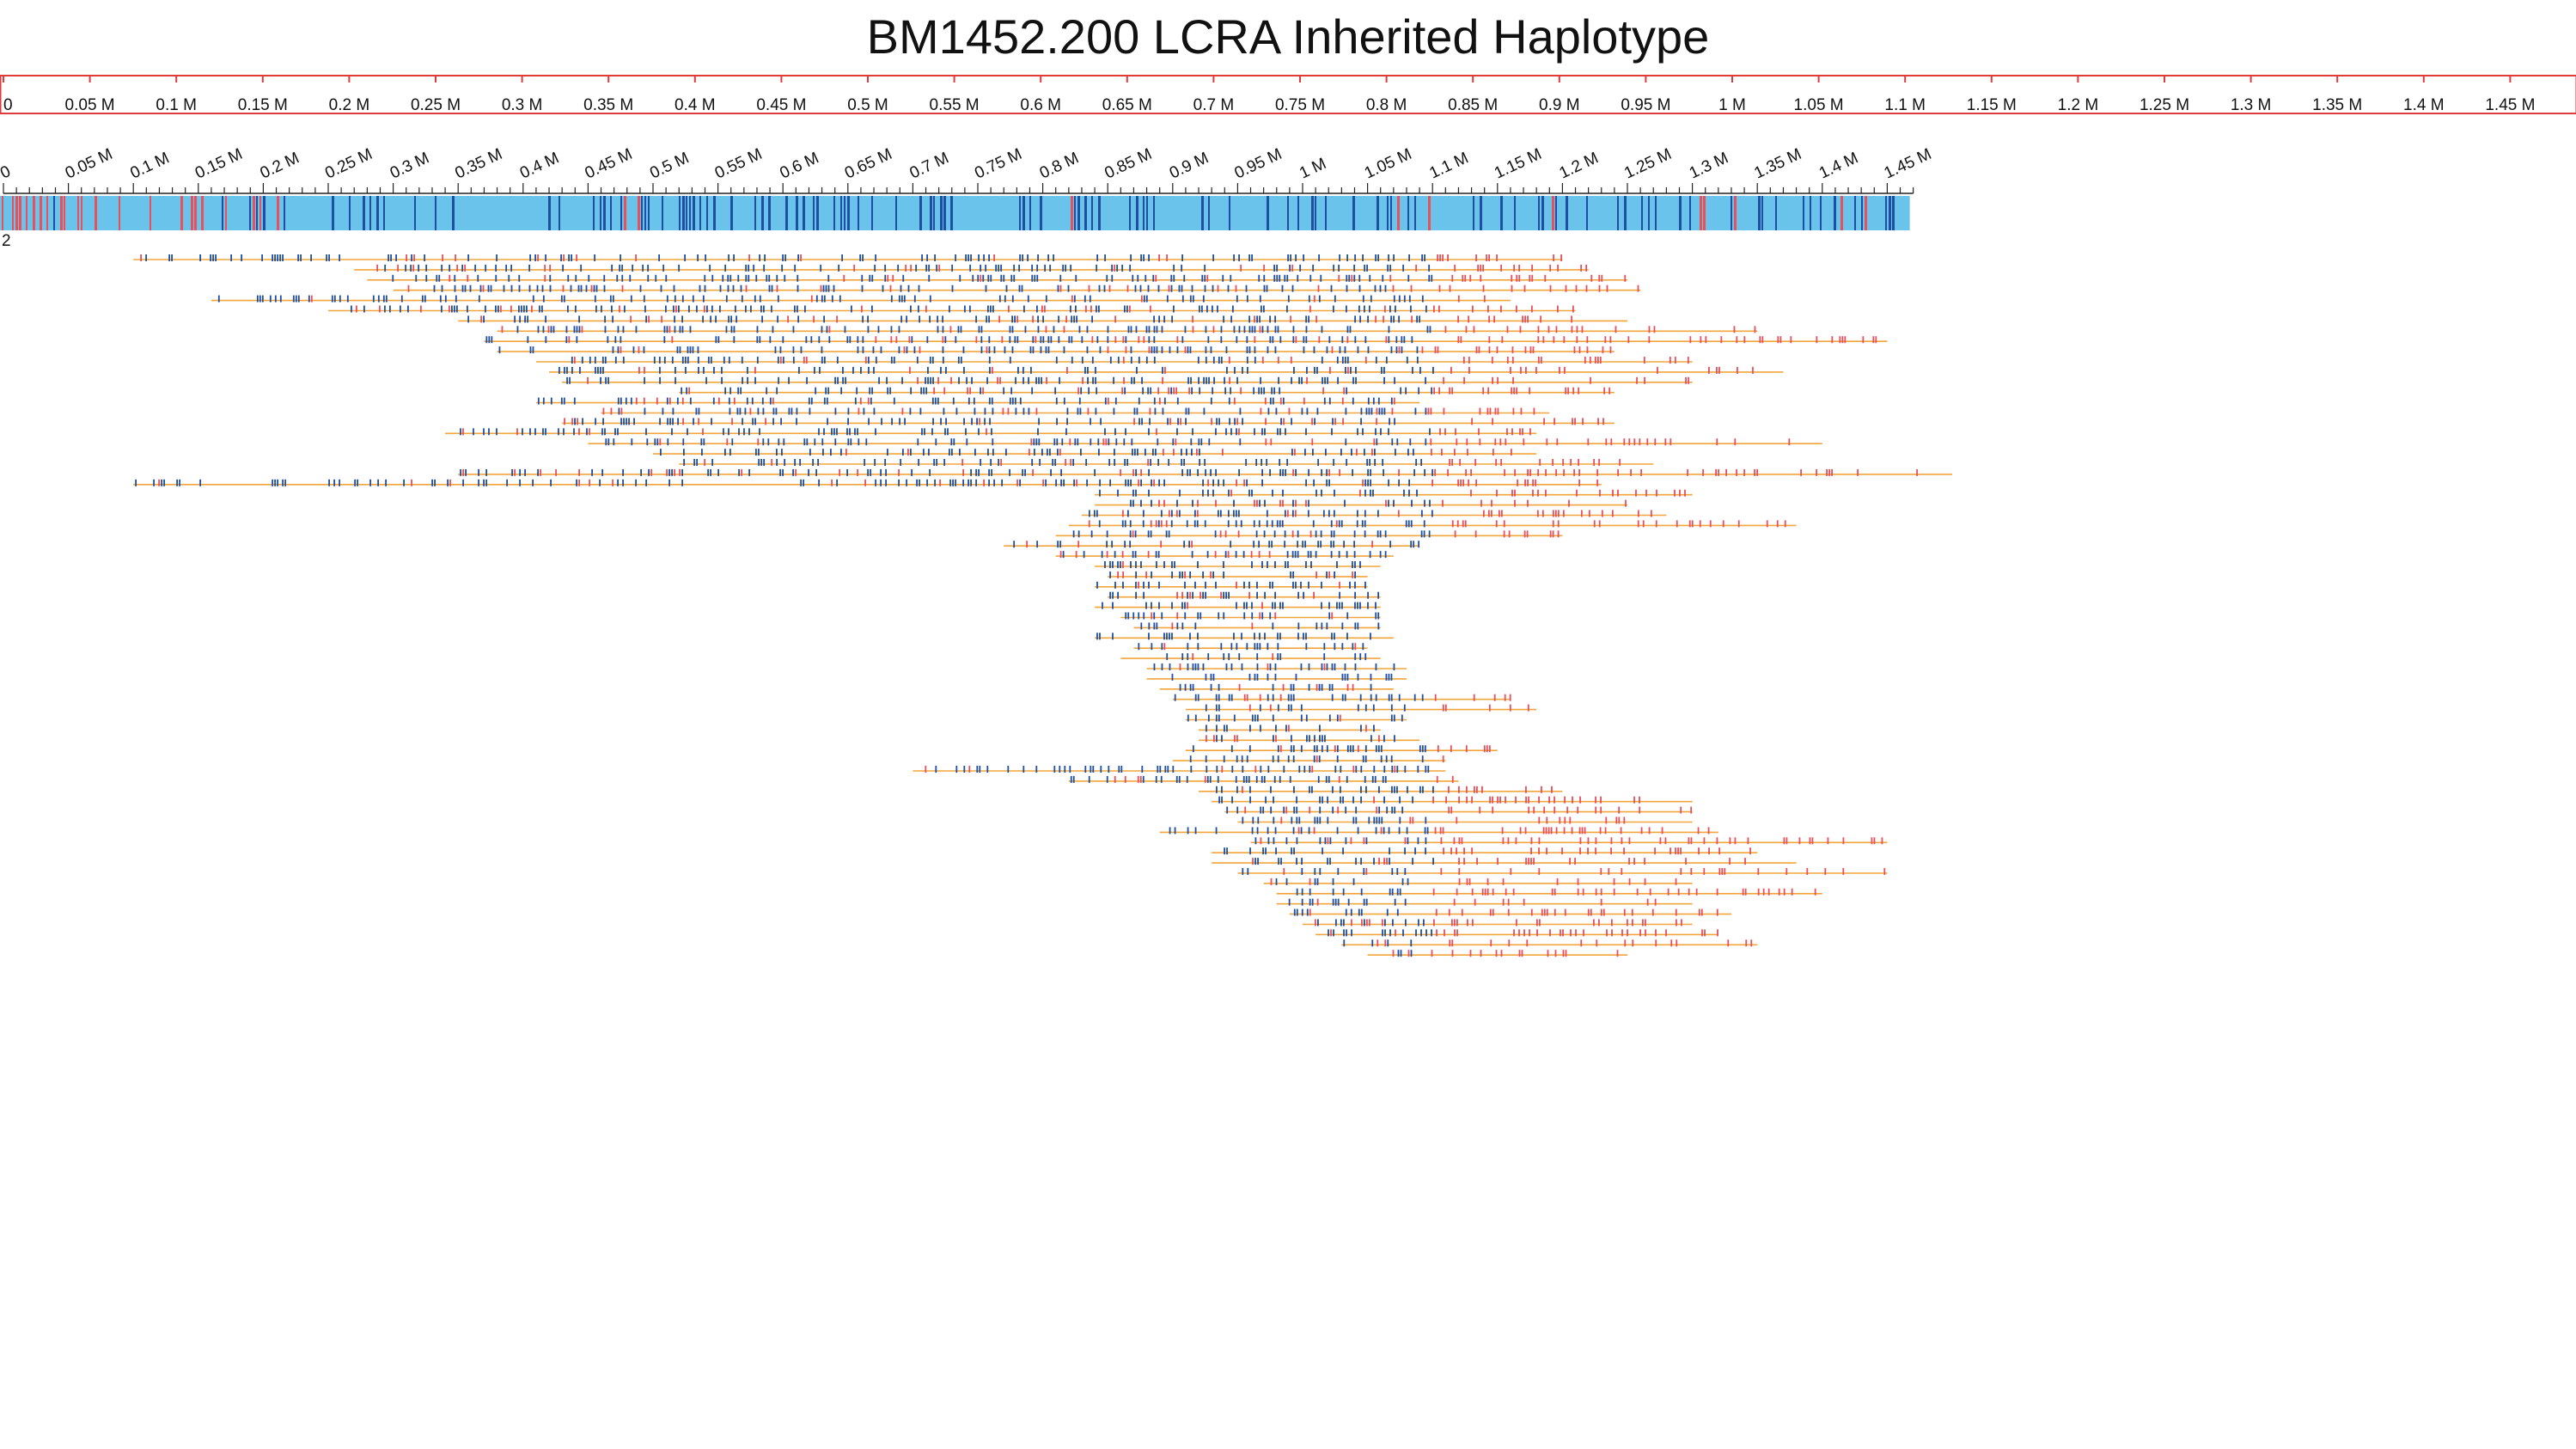 Image resolution: width=2576 pixels, height=1449 pixels. I want to click on haplotype-variant, so click(1556, 213).